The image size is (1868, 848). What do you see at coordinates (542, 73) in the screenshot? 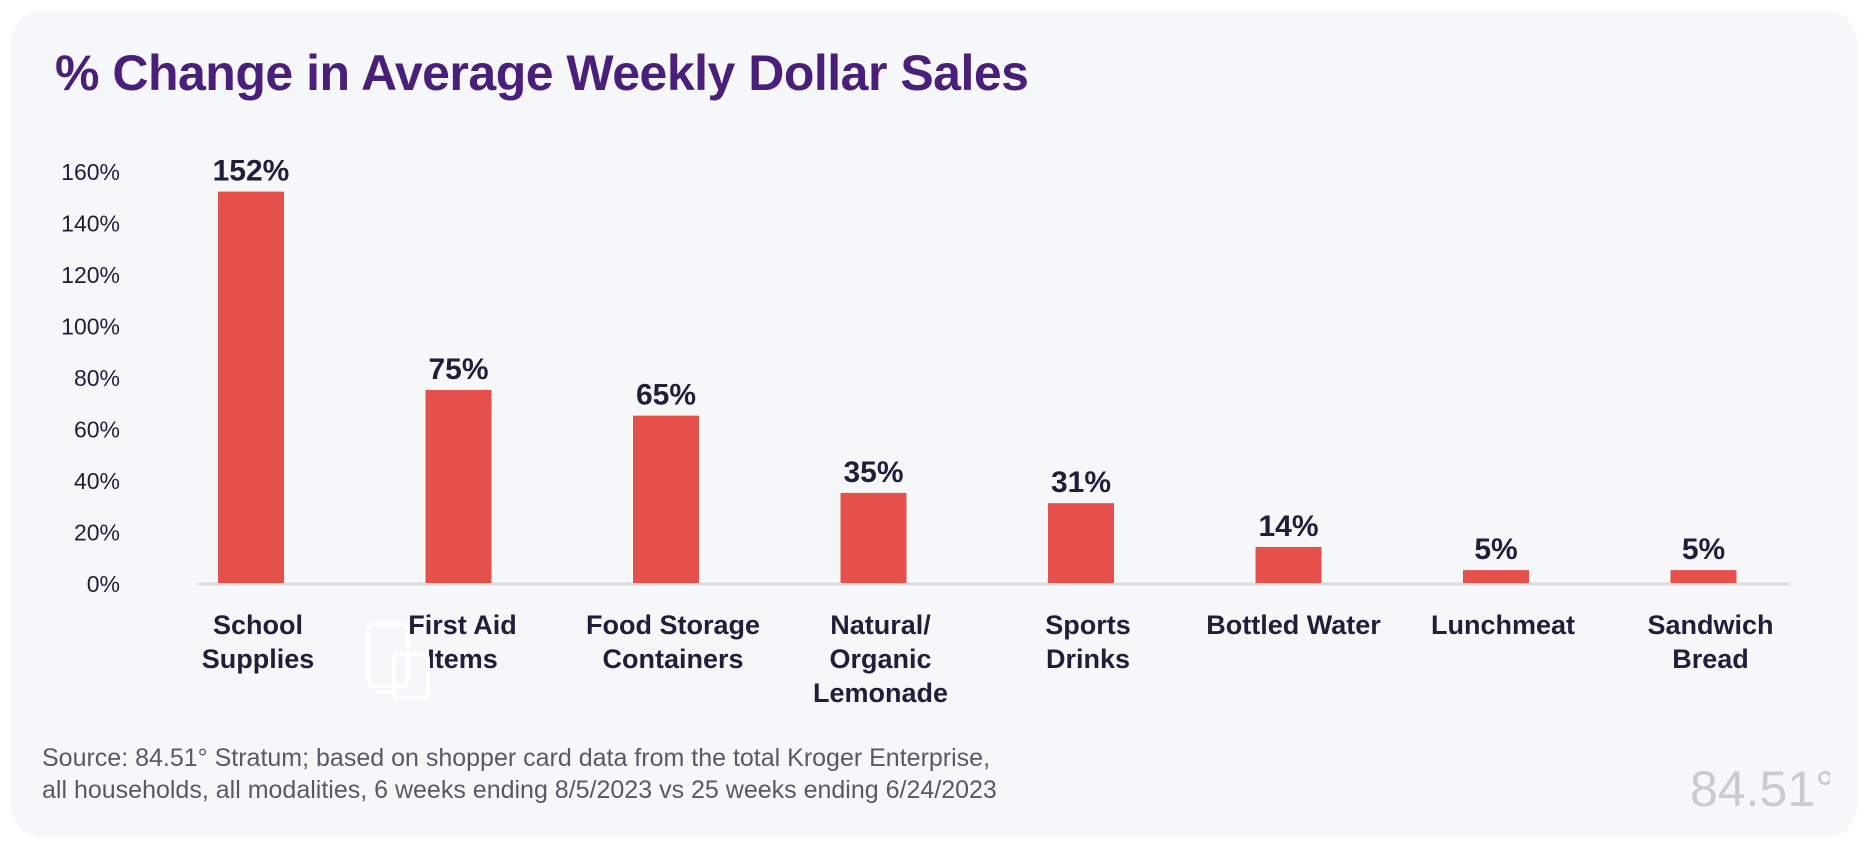
I see `chart-title: % Change in Average Weekly Dollar Sales` at bounding box center [542, 73].